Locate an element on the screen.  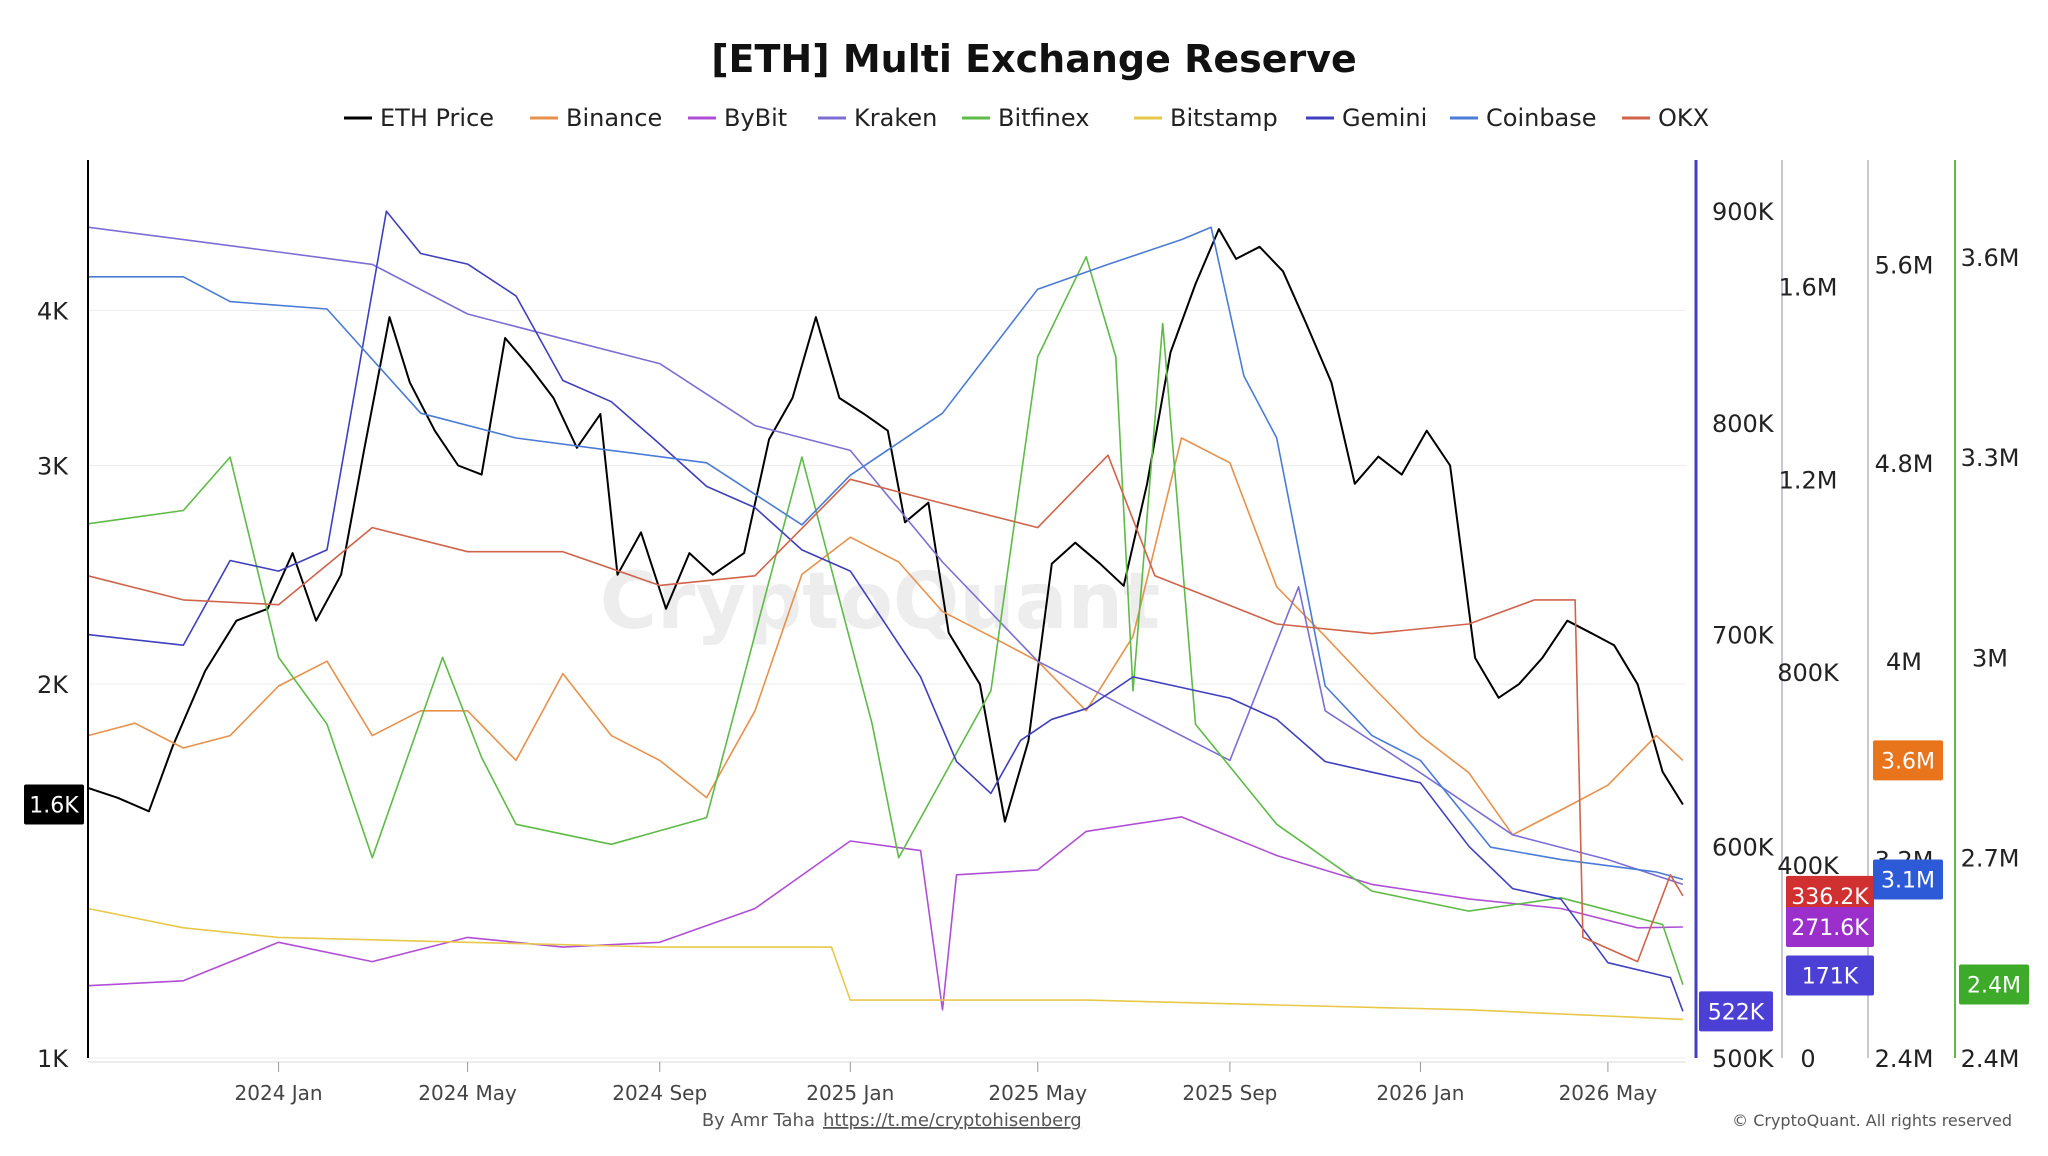
legend-item-bitfinex: Bitfinex is located at coordinates (1025, 118).